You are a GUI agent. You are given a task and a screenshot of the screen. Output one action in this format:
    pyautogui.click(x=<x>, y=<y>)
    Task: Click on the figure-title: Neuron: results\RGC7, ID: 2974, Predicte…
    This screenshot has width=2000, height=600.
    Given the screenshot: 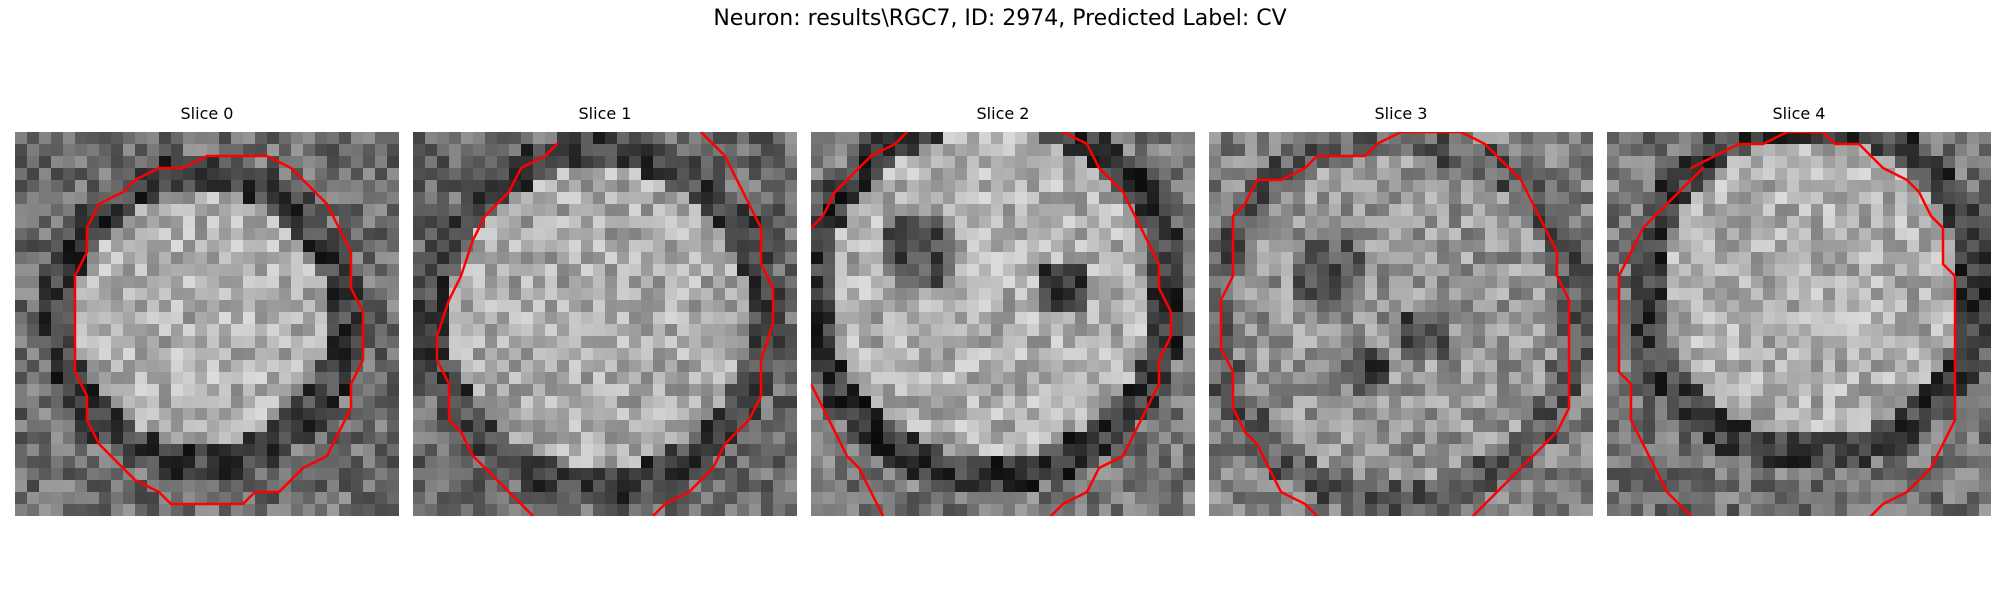 What is the action you would take?
    pyautogui.click(x=1000, y=18)
    